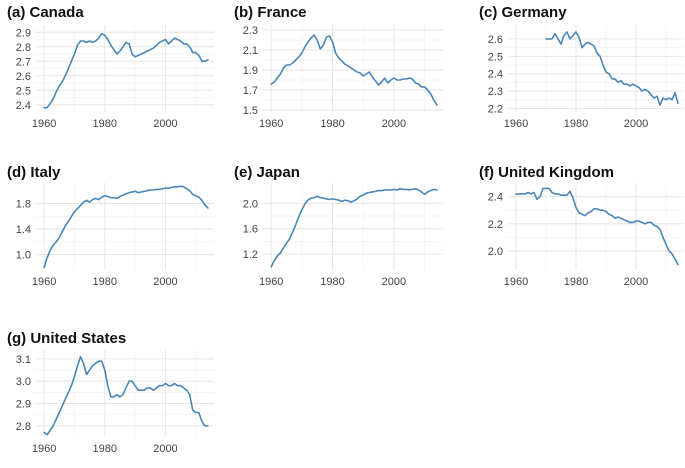 The width and height of the screenshot is (685, 468). What do you see at coordinates (250, 230) in the screenshot?
I see `y-tick-label: 1.6` at bounding box center [250, 230].